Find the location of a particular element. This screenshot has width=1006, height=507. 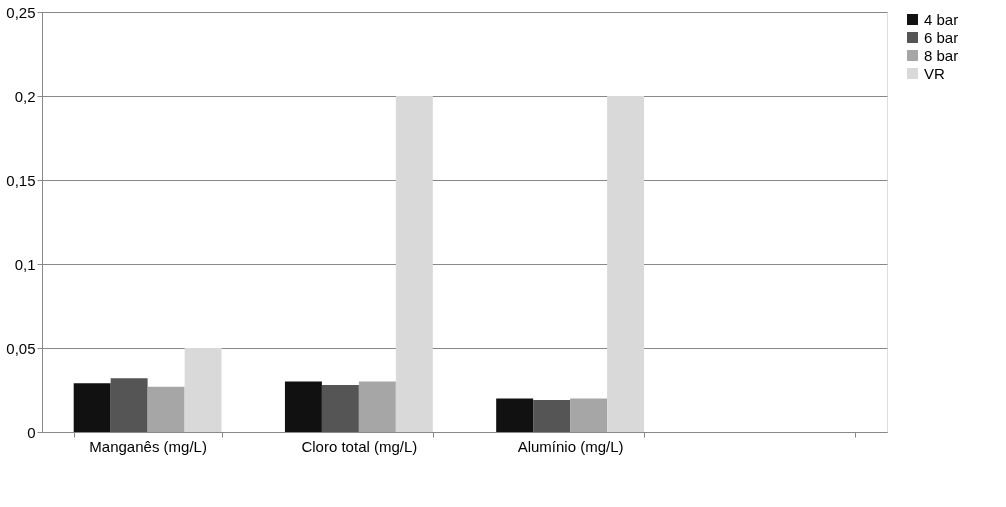

legend-label: 6 bar is located at coordinates (941, 37).